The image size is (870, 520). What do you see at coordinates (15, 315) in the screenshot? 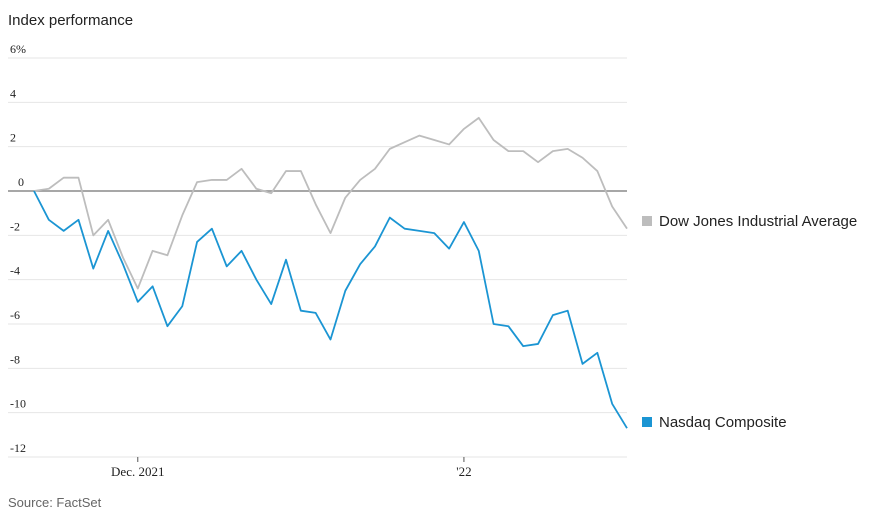
I see `y-tick-label: -6` at bounding box center [15, 315].